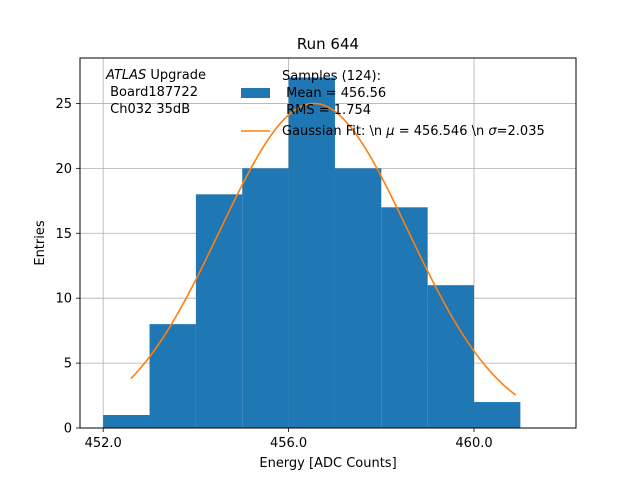 The height and width of the screenshot is (480, 640). What do you see at coordinates (327, 463) in the screenshot?
I see `x-axis-label: Energy [ADC Counts]` at bounding box center [327, 463].